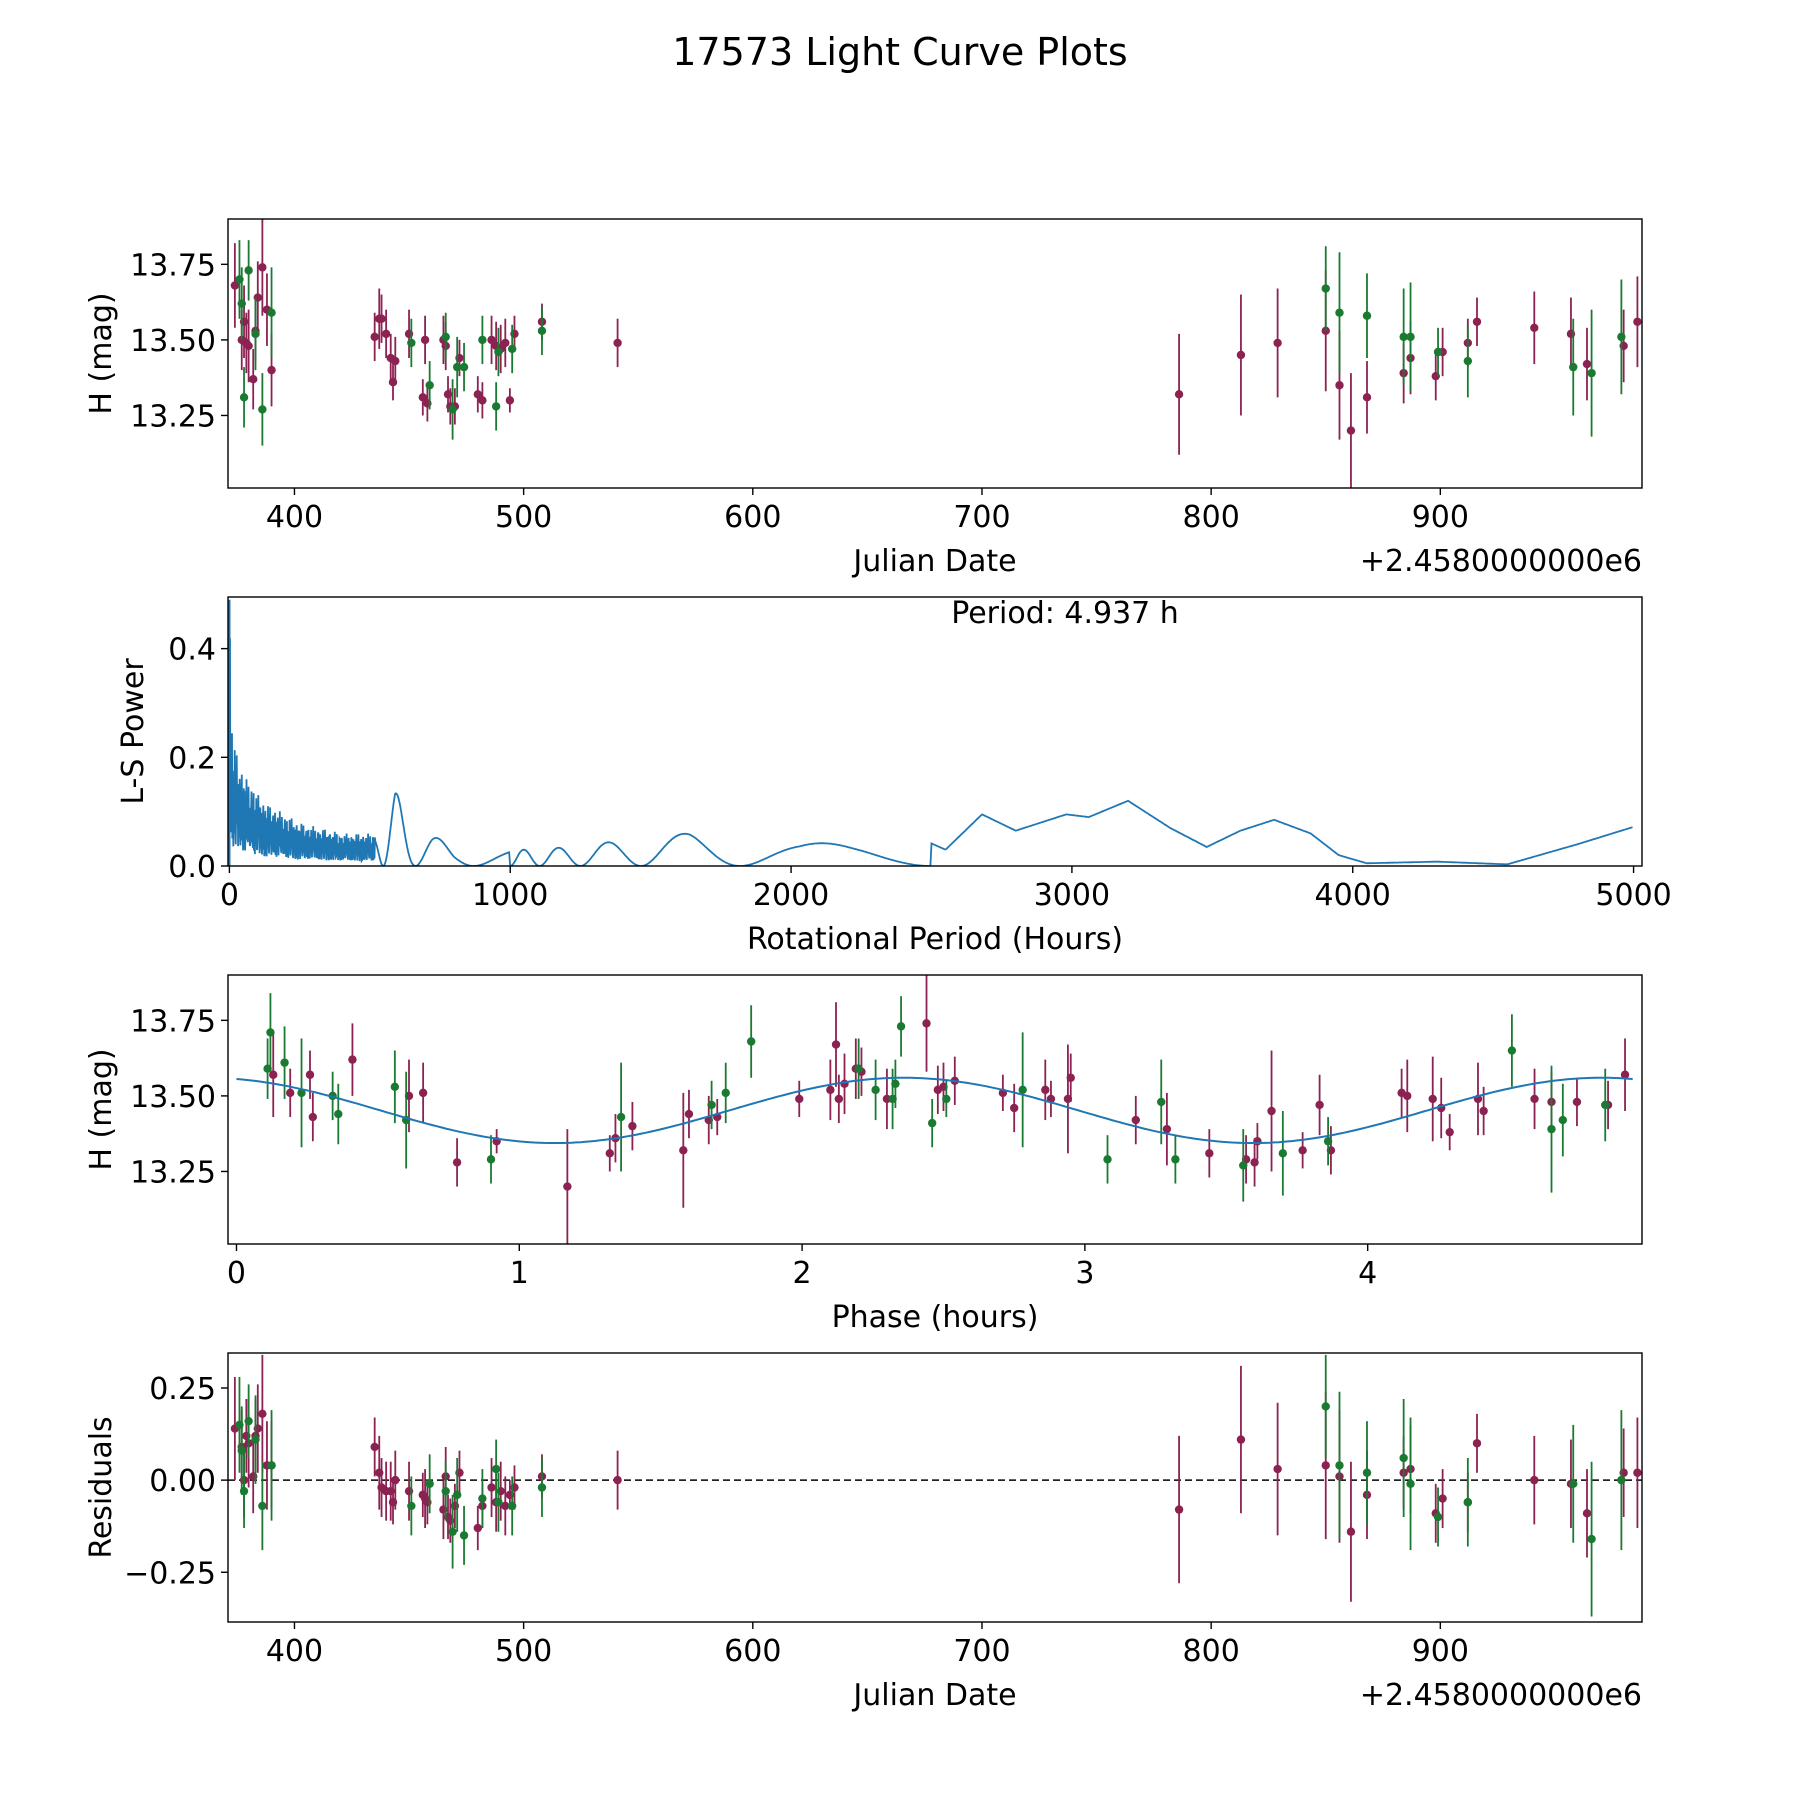 The image size is (1800, 1800). Describe the element at coordinates (1065, 613) in the screenshot. I see `period-annotation: Period: 4.937 h` at that location.